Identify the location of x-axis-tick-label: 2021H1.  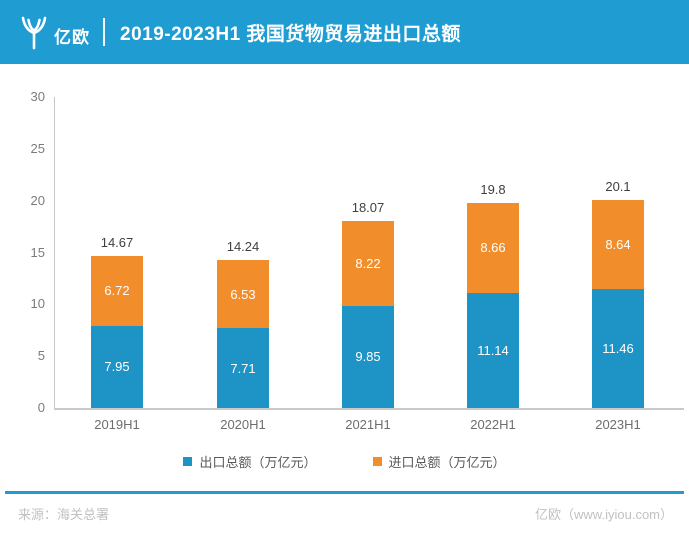
(368, 424).